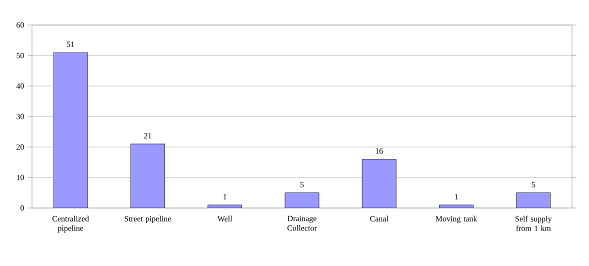  What do you see at coordinates (20, 147) in the screenshot?
I see `y-tick-label: 20` at bounding box center [20, 147].